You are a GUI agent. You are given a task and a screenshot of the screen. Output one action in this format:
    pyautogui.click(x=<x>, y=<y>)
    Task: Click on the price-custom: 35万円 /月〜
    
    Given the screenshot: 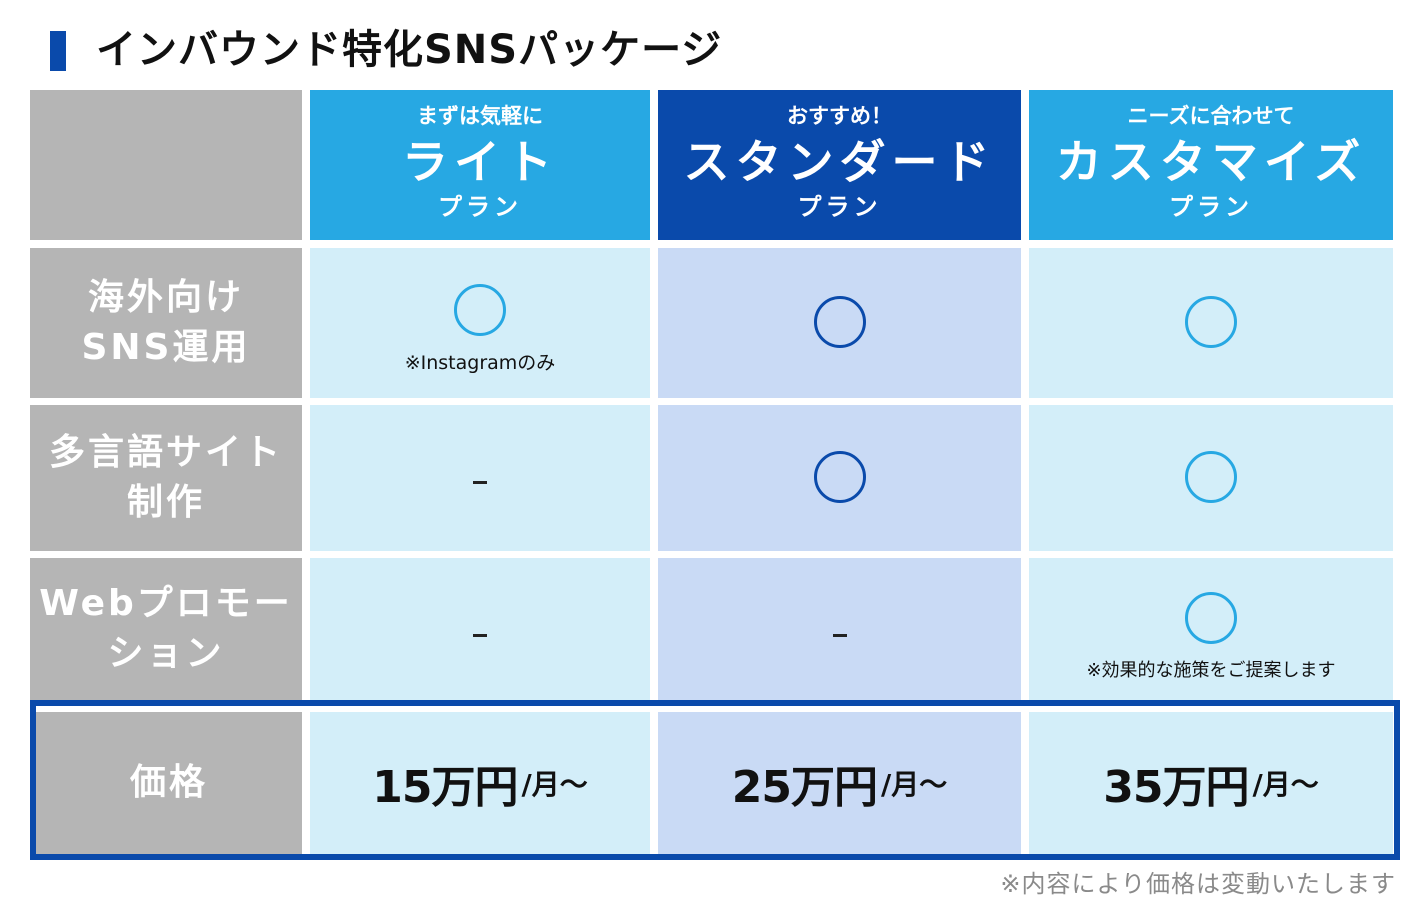 What is the action you would take?
    pyautogui.click(x=1211, y=783)
    